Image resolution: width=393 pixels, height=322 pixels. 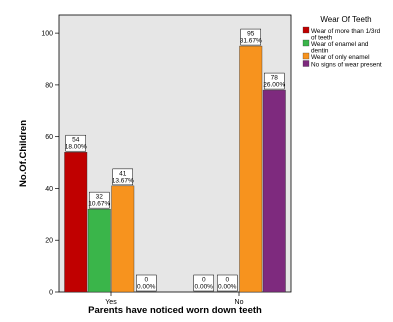 What do you see at coordinates (340, 57) in the screenshot?
I see `legend-label: Wear of only enamel` at bounding box center [340, 57].